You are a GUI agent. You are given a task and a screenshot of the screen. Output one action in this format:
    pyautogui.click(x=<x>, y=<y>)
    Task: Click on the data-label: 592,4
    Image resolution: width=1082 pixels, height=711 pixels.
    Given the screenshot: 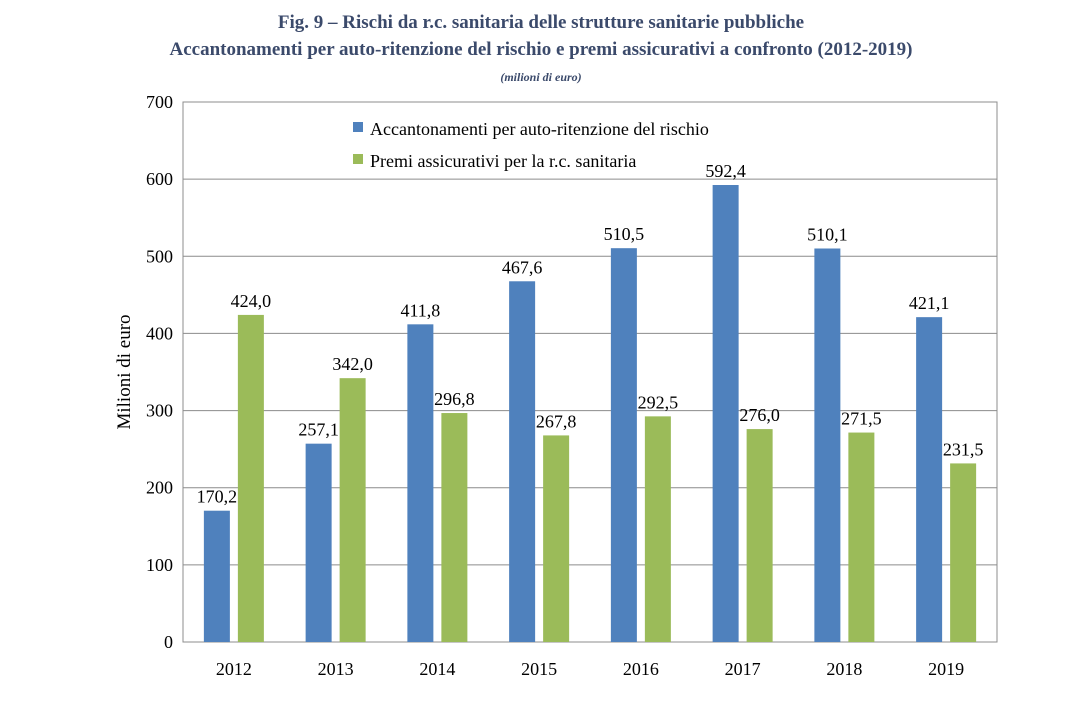 What is the action you would take?
    pyautogui.click(x=725, y=171)
    